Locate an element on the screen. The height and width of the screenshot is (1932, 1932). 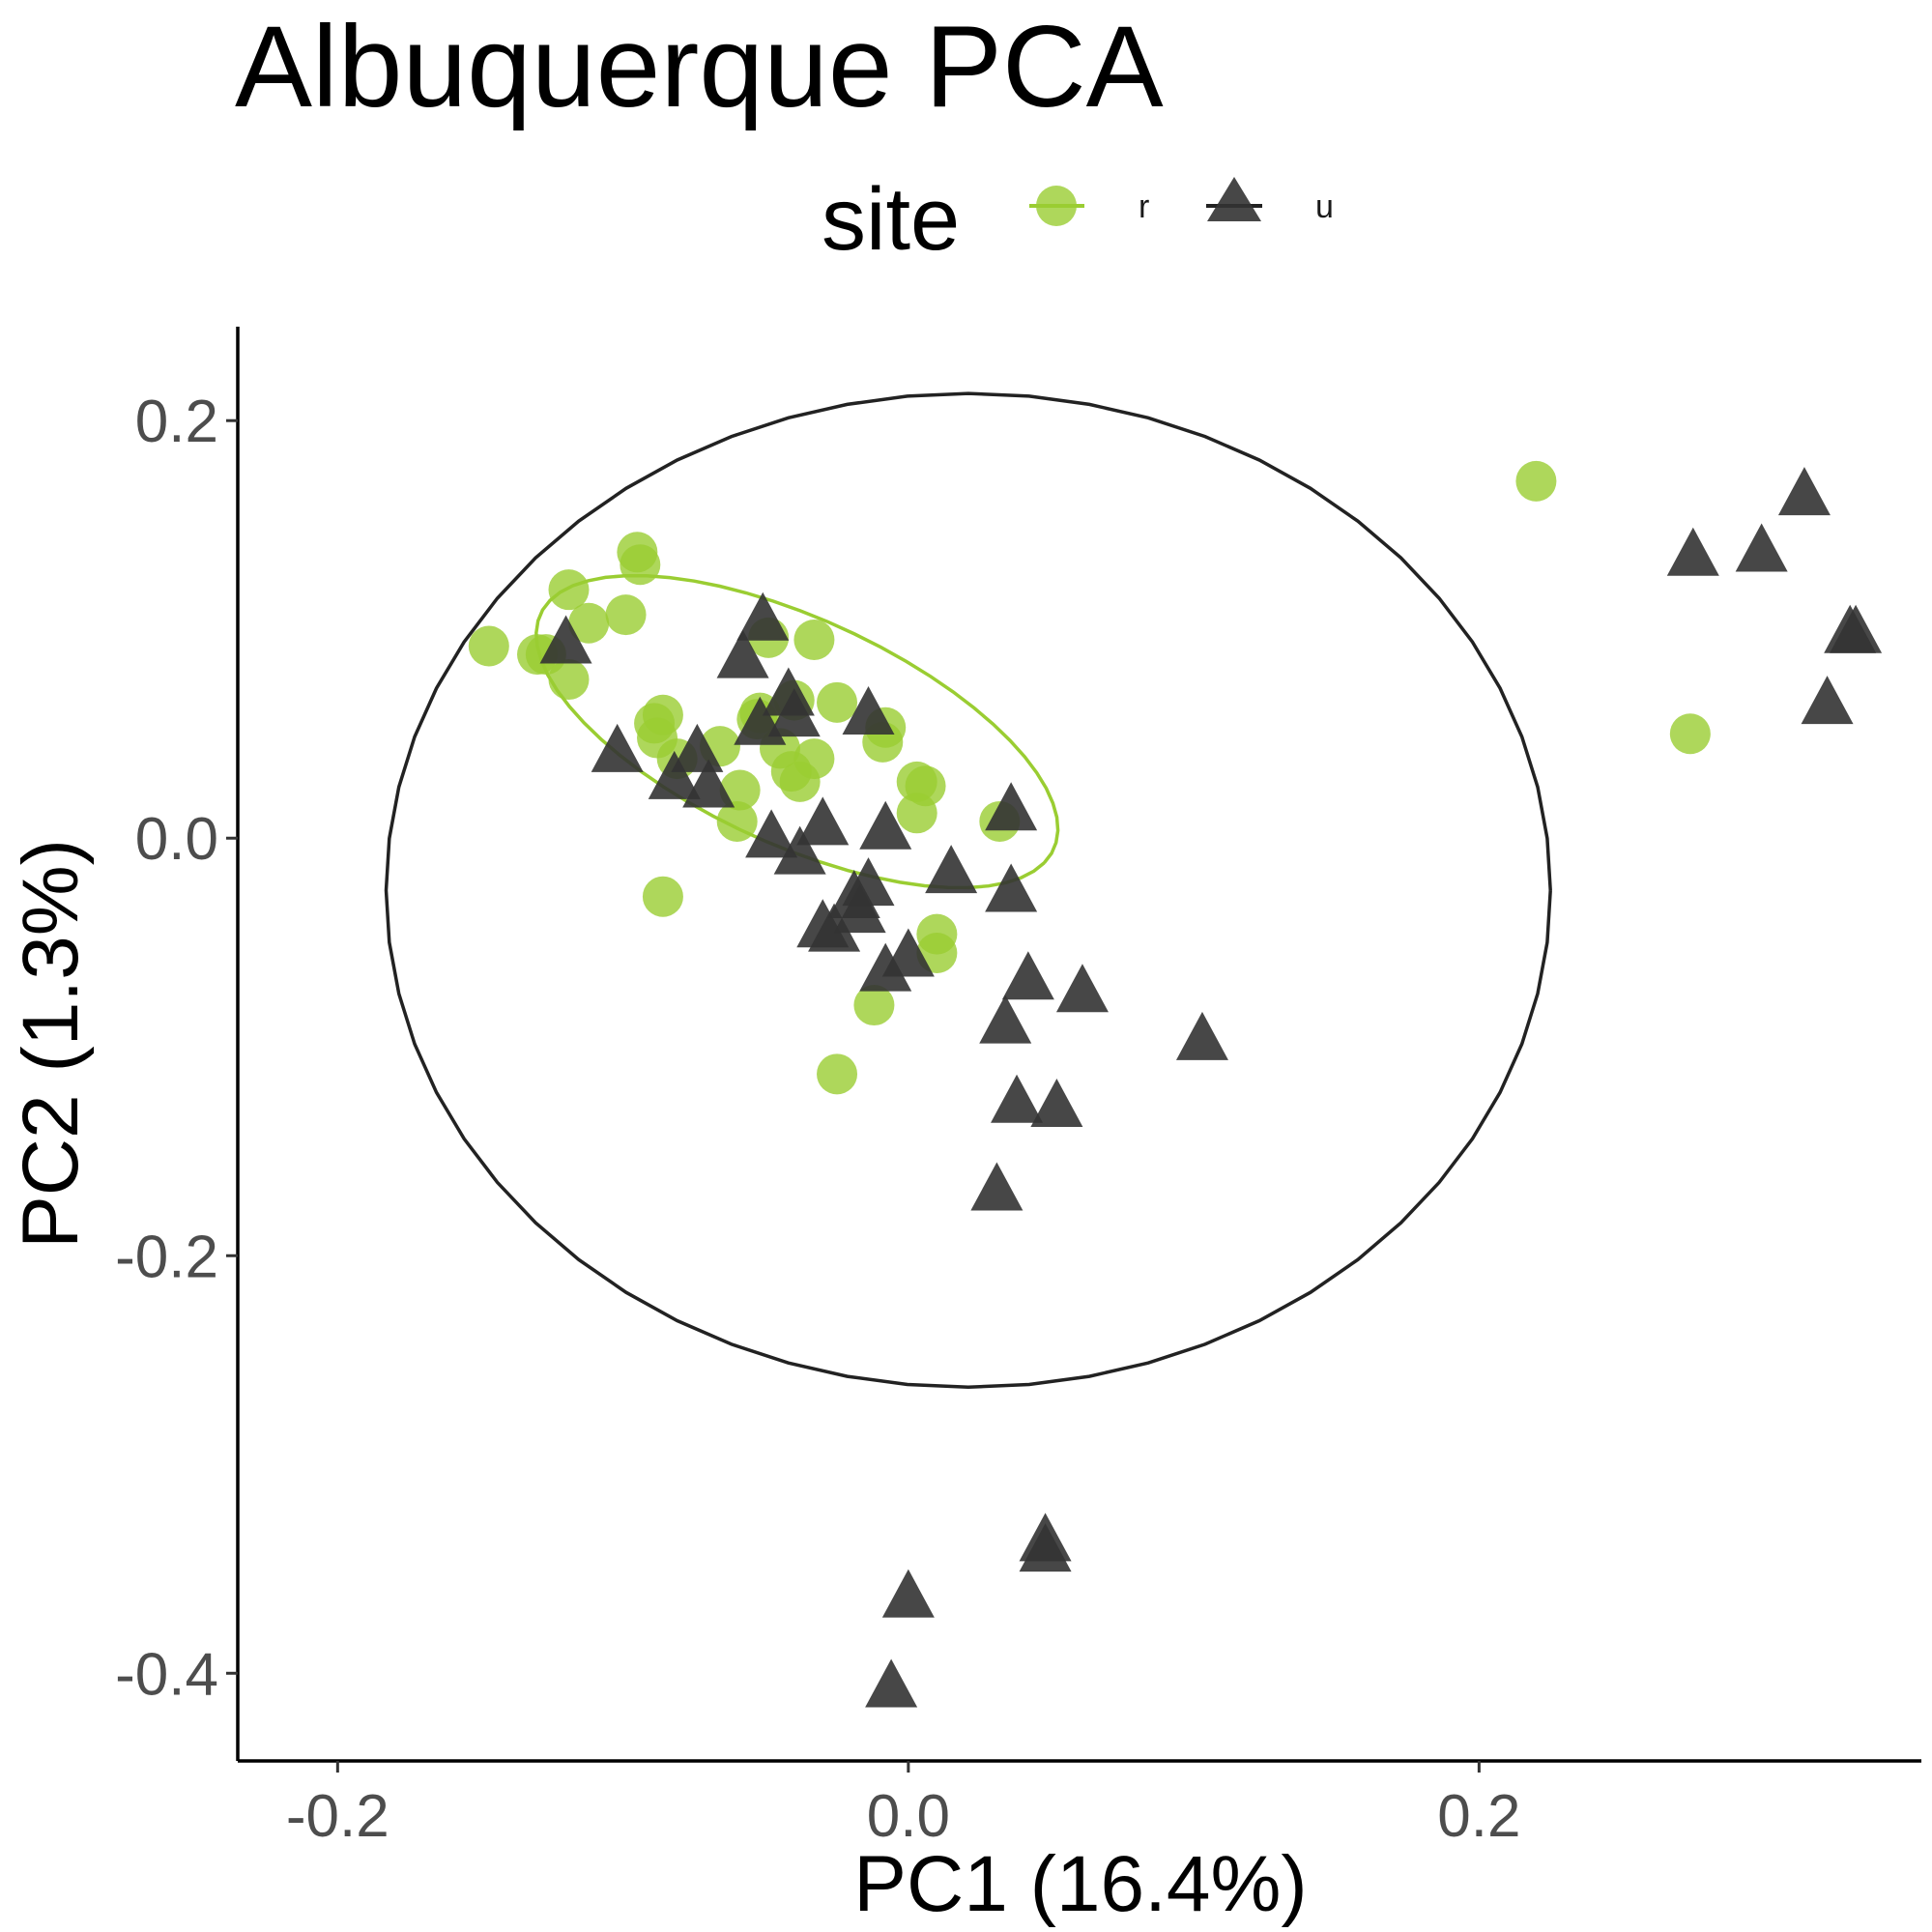
chart-title: Albuquerque PCA is located at coordinates (699, 66).